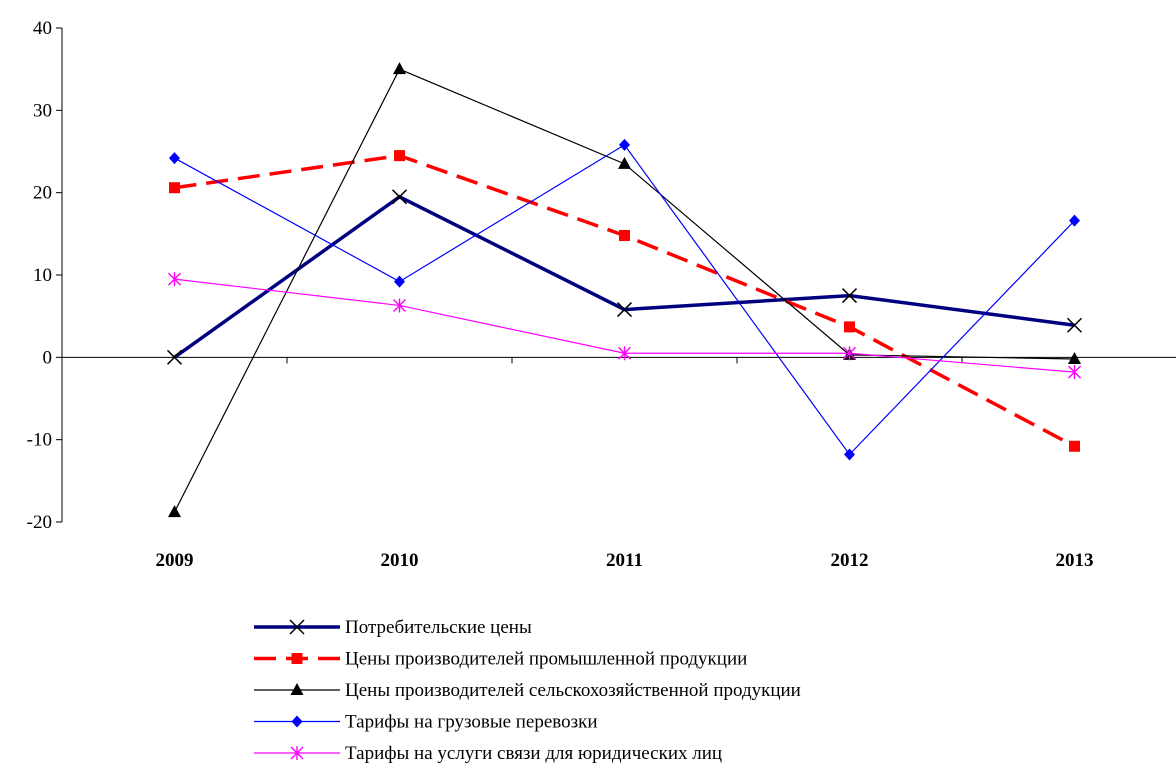 Image resolution: width=1176 pixels, height=769 pixels. What do you see at coordinates (400, 560) in the screenshot?
I see `x-tick-label: 2010` at bounding box center [400, 560].